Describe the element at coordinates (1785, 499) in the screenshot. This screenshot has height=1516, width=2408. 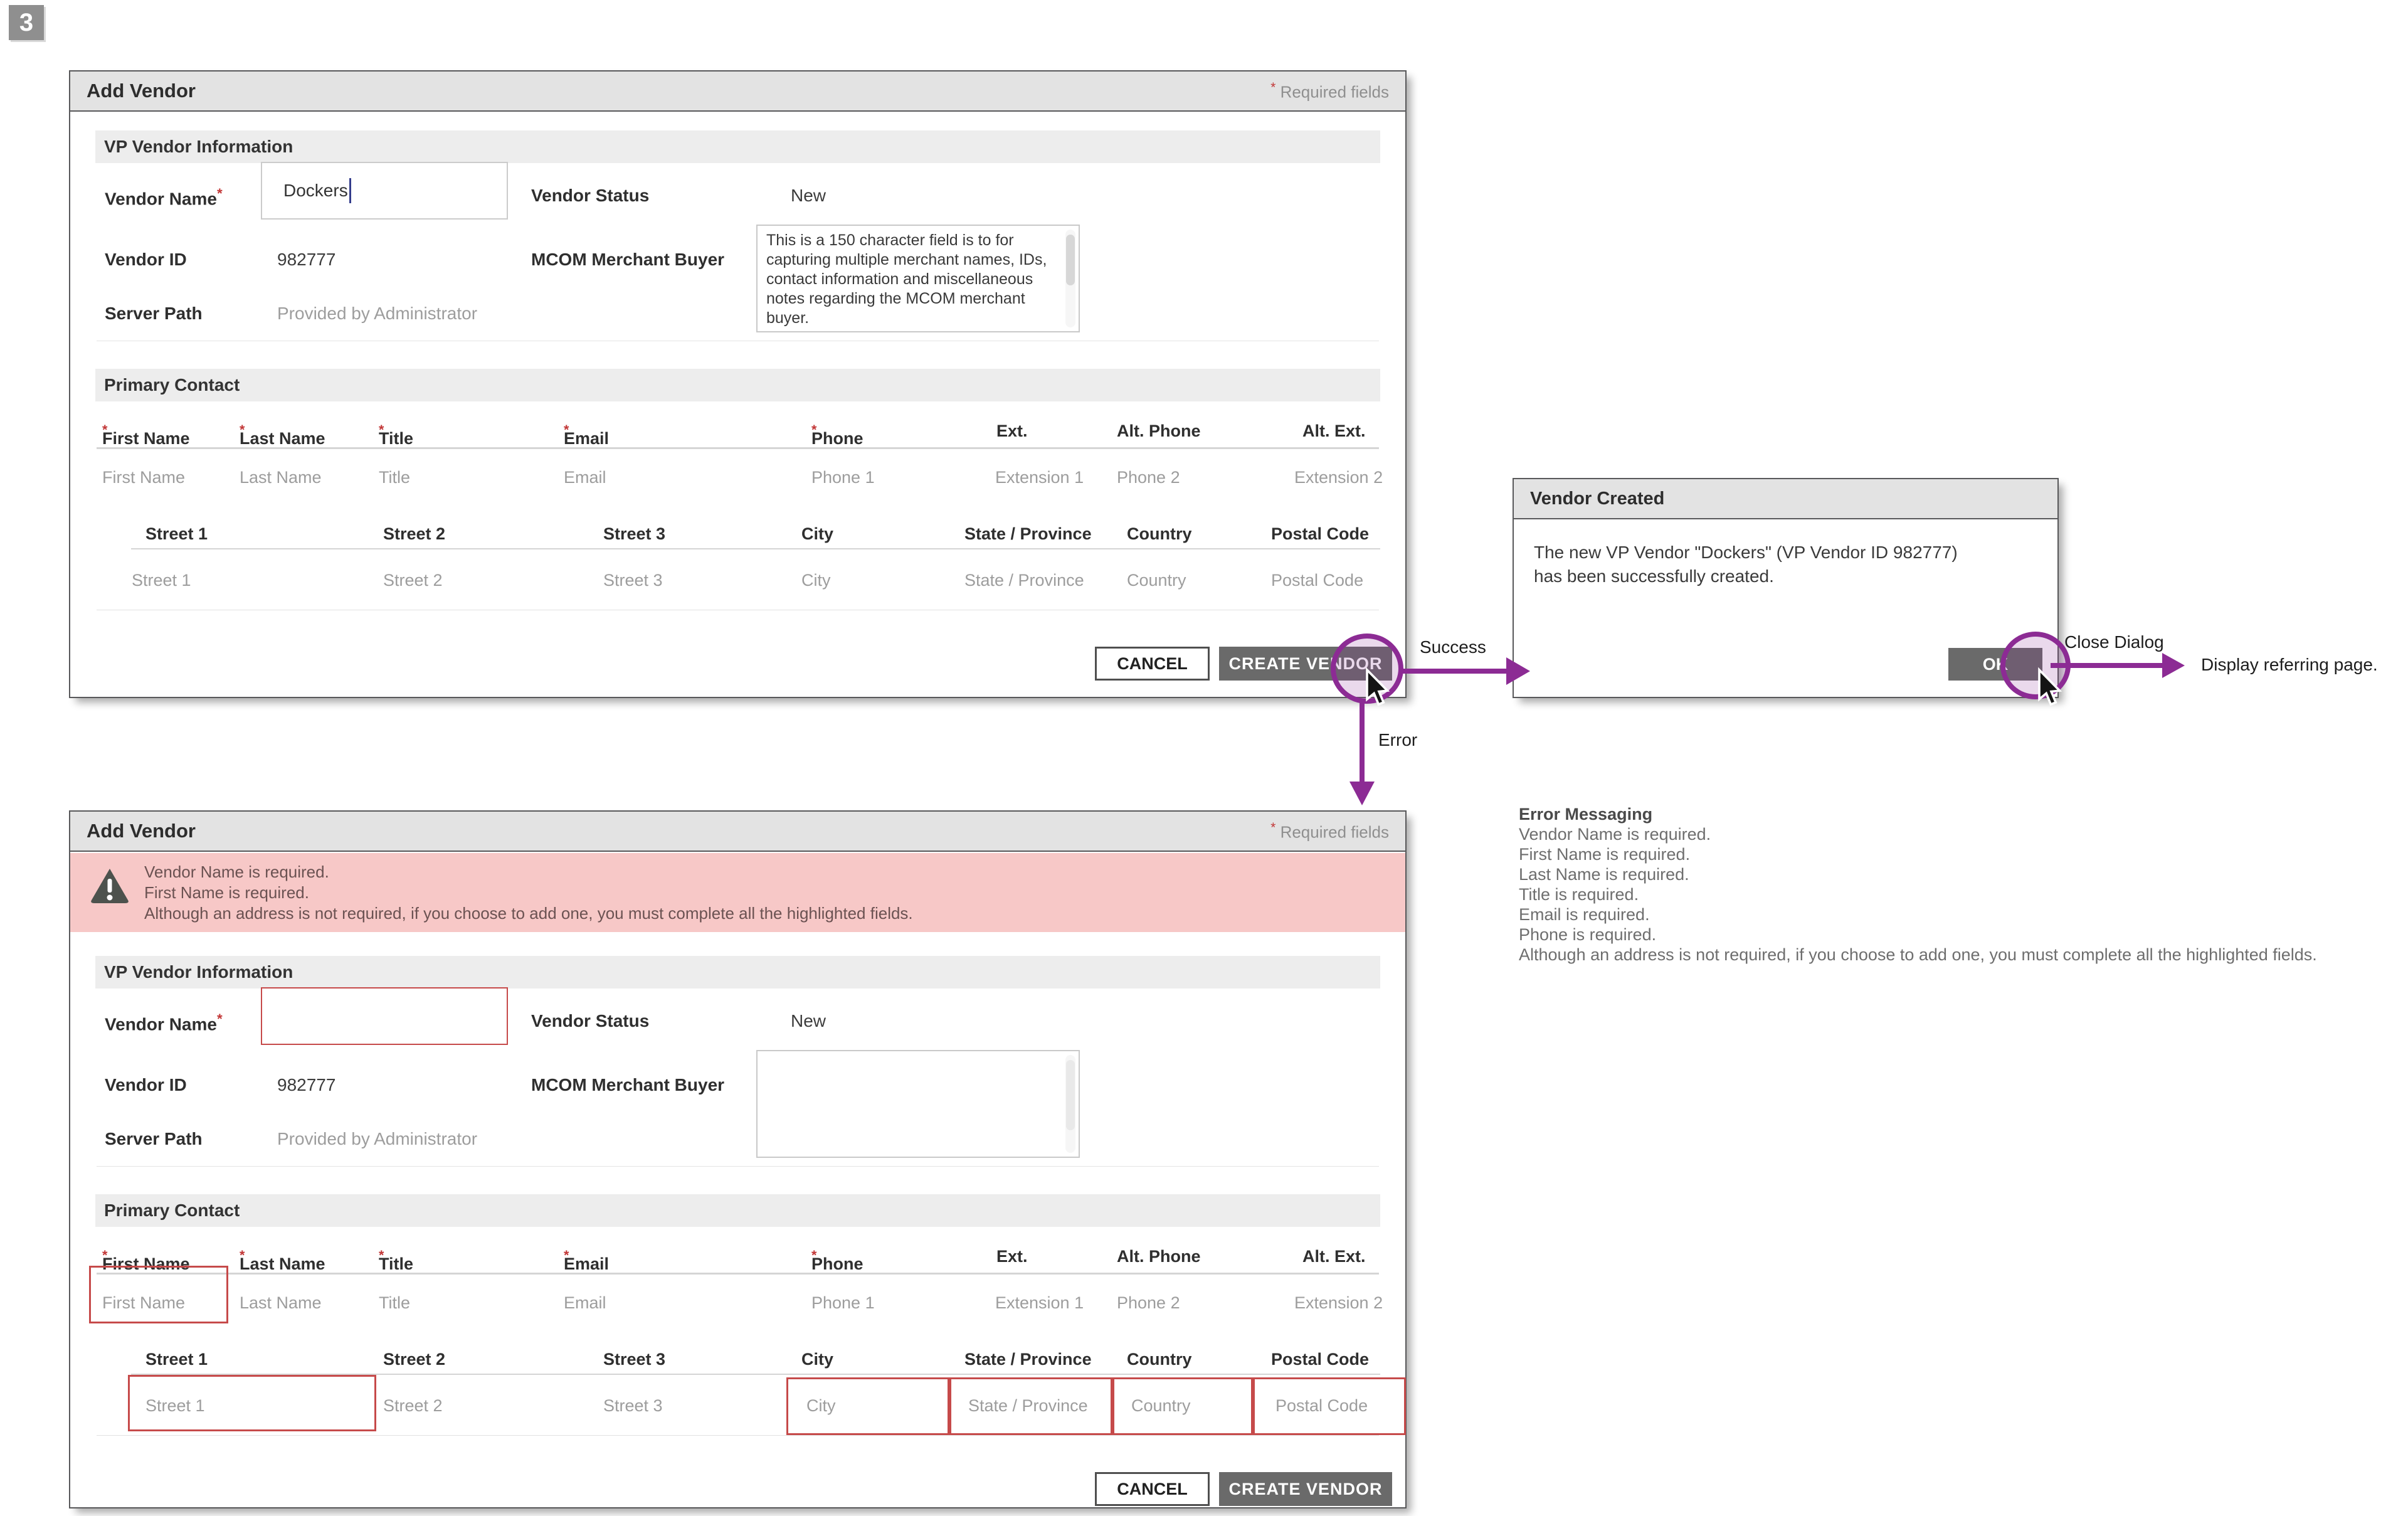
I see `dialog-titlebar: Vendor Created` at that location.